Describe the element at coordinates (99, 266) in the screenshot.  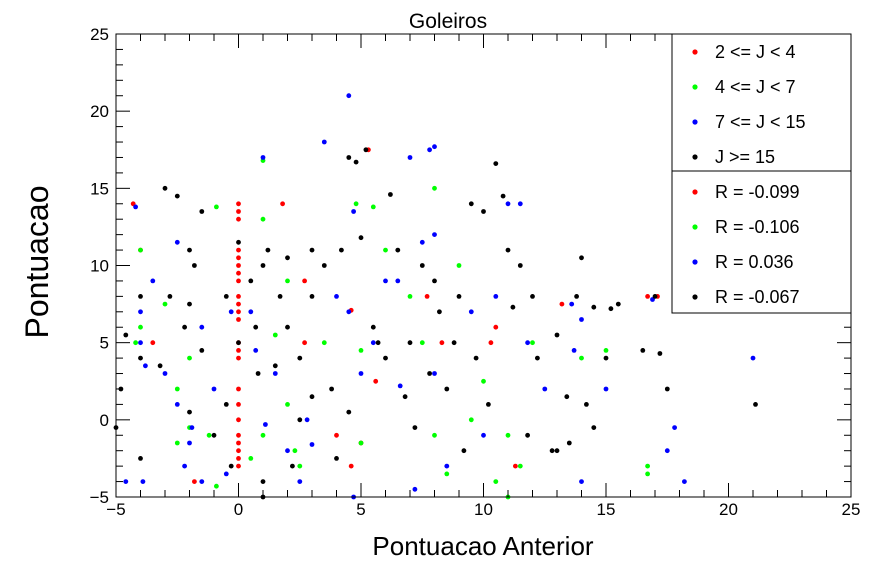
I see `y-tick-label: 10` at that location.